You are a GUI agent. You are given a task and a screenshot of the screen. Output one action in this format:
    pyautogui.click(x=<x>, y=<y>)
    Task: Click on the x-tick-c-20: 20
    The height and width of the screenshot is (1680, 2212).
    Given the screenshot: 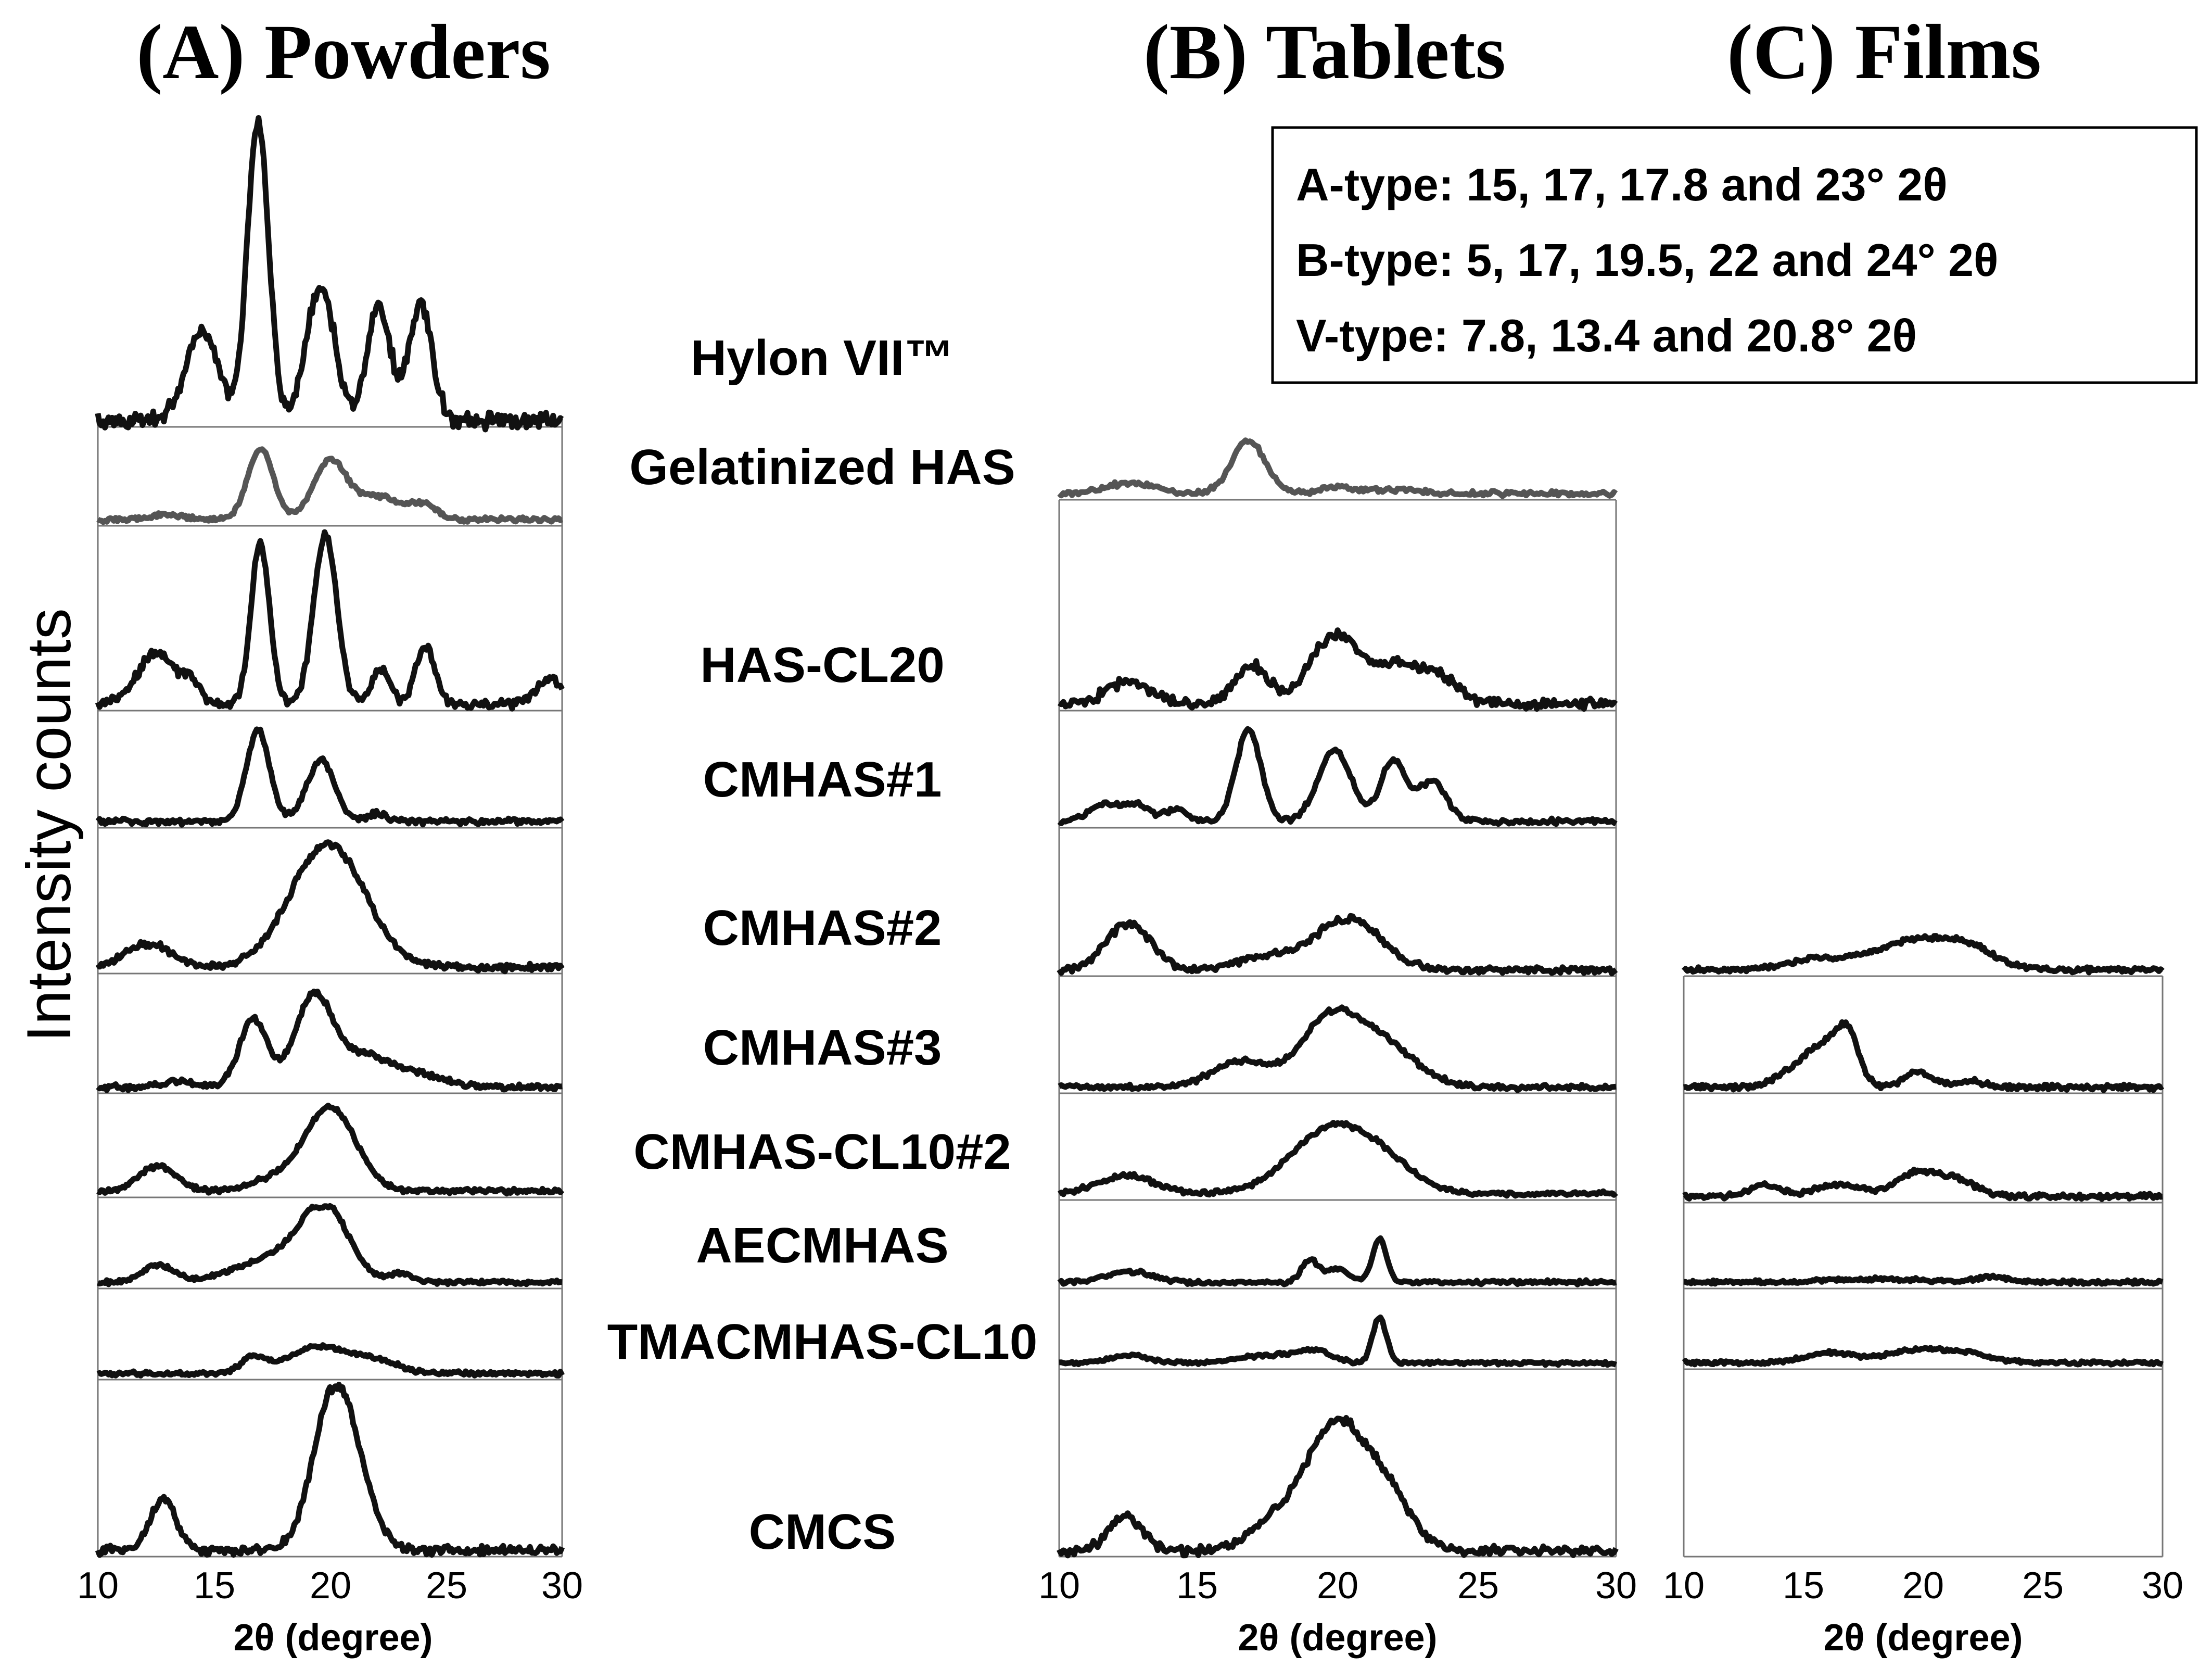 What is the action you would take?
    pyautogui.click(x=1923, y=1586)
    